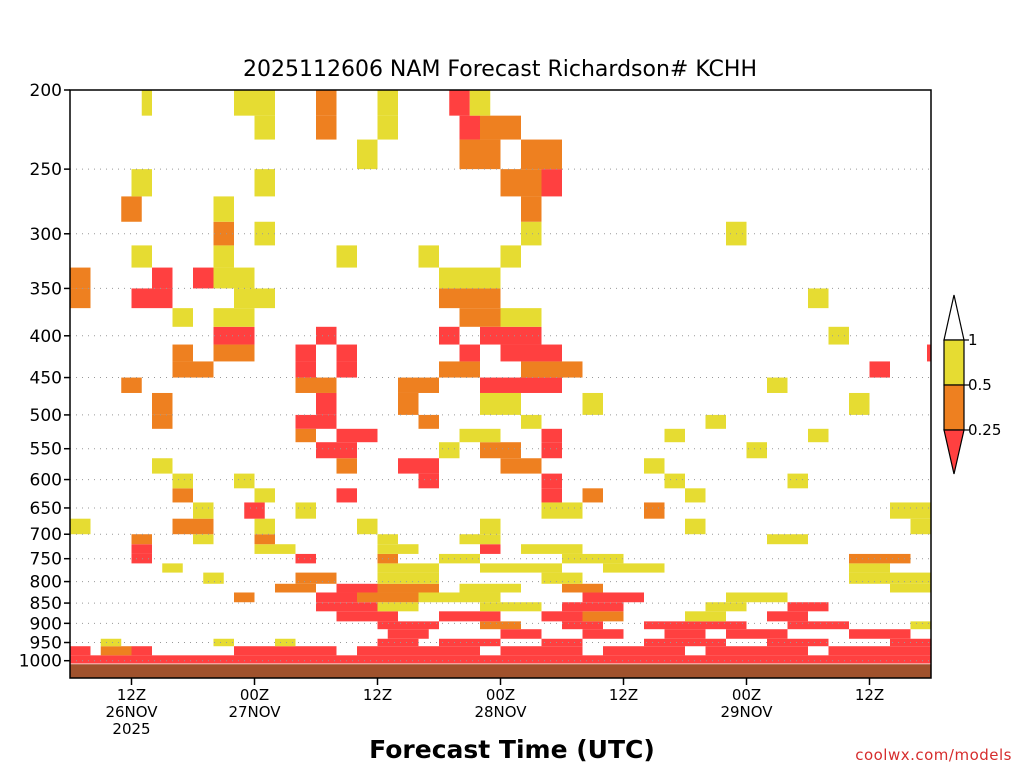  What do you see at coordinates (933, 755) in the screenshot?
I see `credit-link: coolwx.com/models` at bounding box center [933, 755].